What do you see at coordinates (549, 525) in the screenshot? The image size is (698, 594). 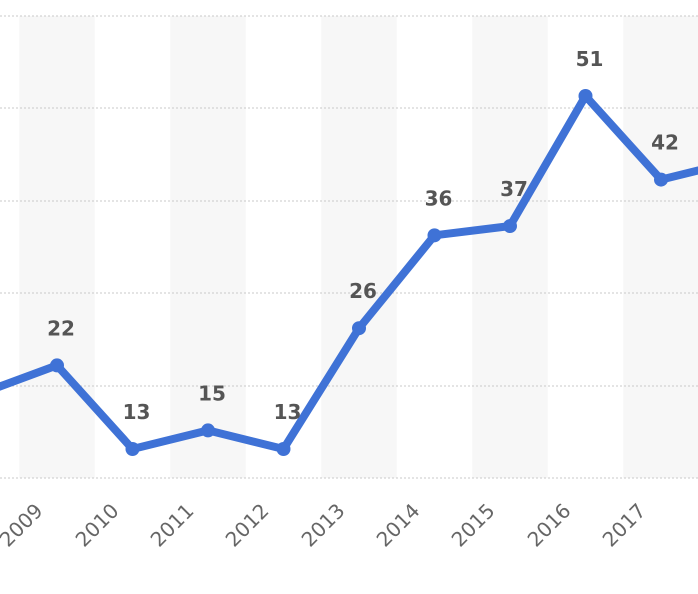 I see `x-tick-label-2016: 2016` at bounding box center [549, 525].